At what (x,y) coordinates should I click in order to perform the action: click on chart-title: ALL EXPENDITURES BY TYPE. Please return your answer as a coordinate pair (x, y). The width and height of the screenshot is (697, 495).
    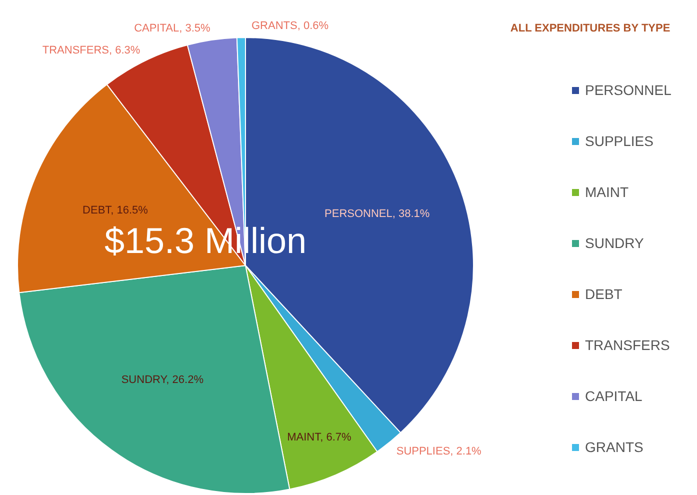
    Looking at the image, I should click on (590, 28).